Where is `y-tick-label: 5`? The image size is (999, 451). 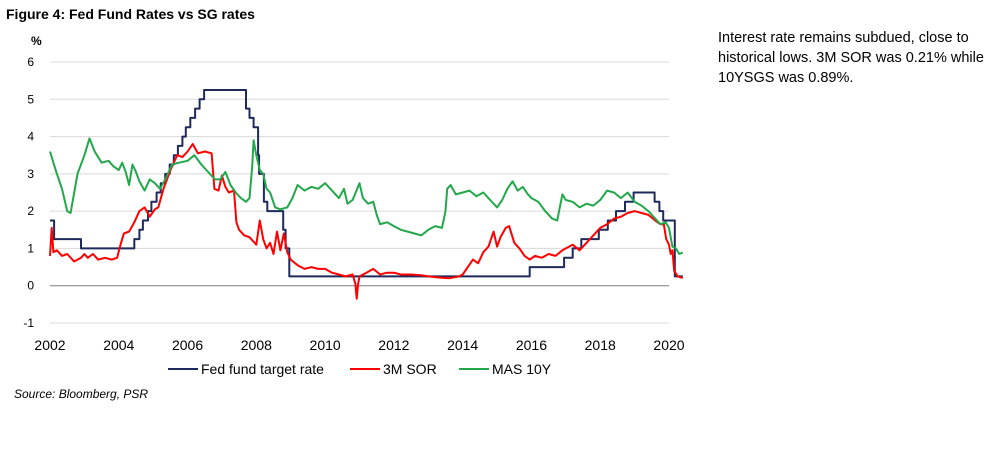
y-tick-label: 5 is located at coordinates (30, 99).